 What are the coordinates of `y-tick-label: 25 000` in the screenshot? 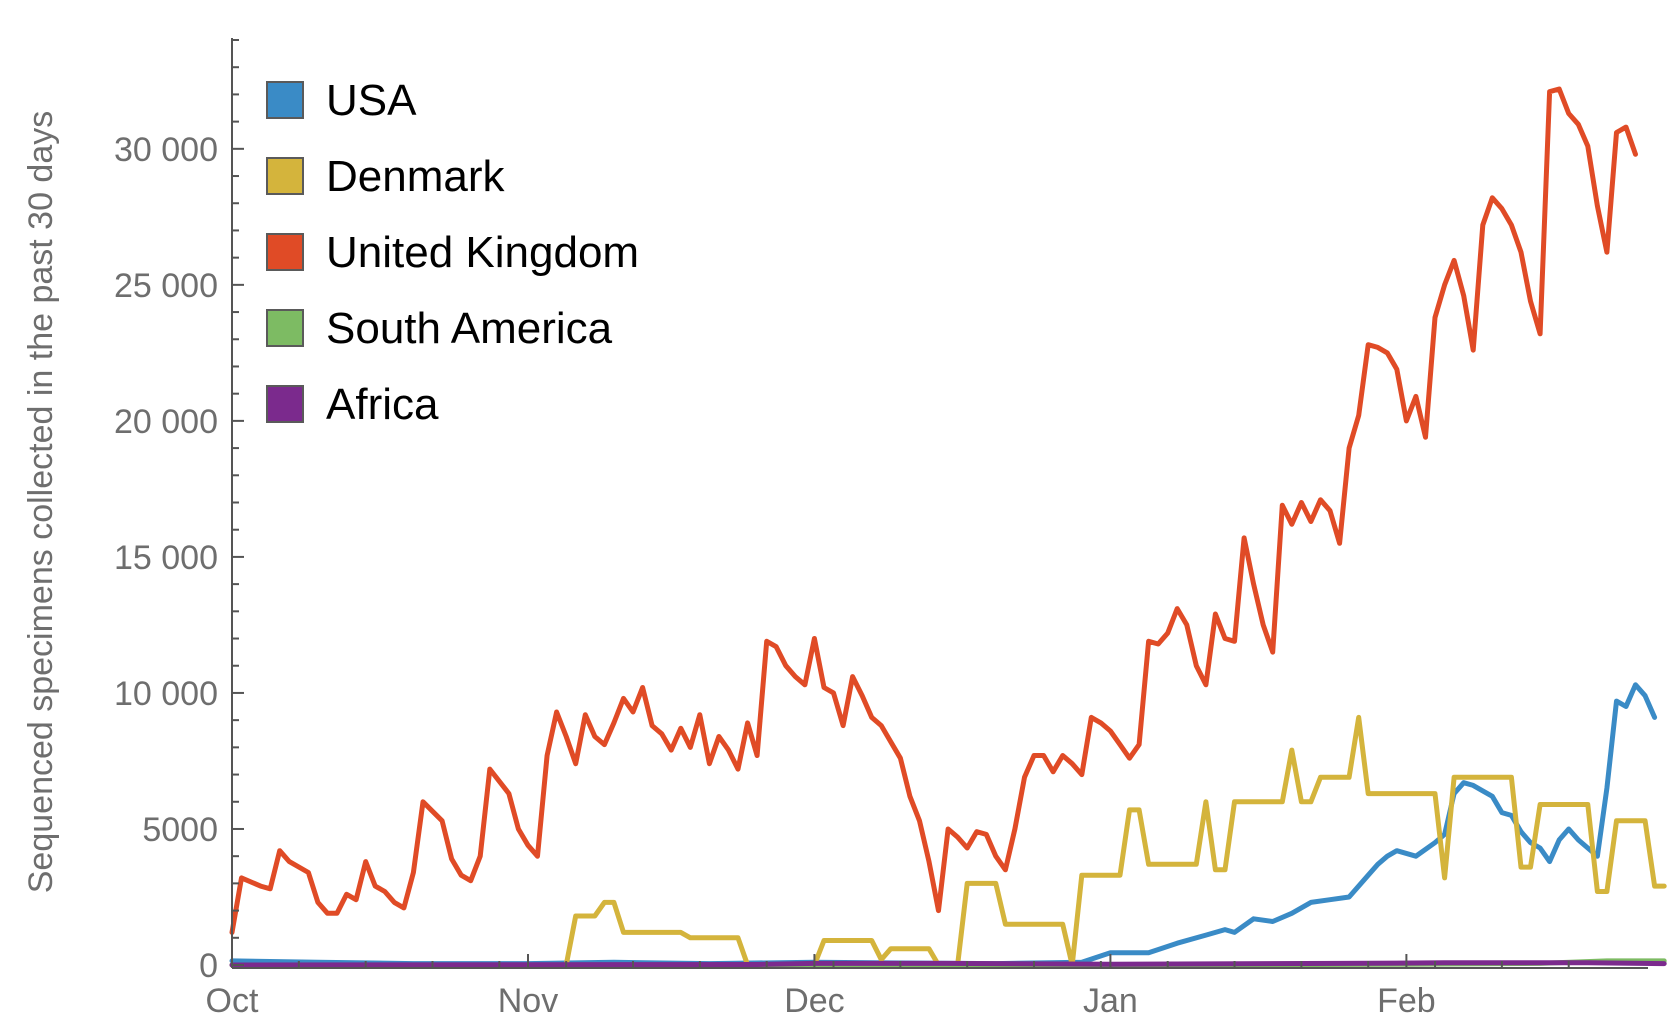 It's located at (166, 286).